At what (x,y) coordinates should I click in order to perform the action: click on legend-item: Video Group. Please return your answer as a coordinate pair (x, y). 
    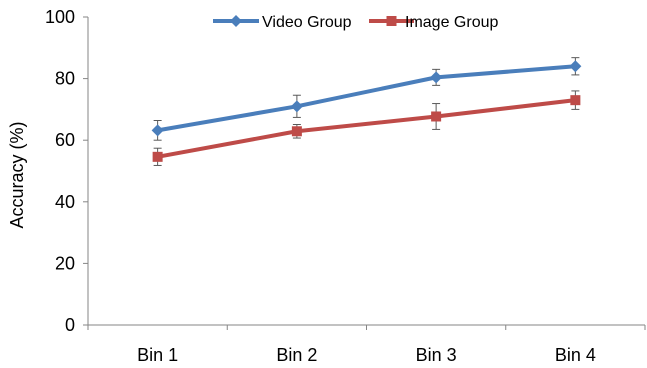
    Looking at the image, I should click on (282, 22).